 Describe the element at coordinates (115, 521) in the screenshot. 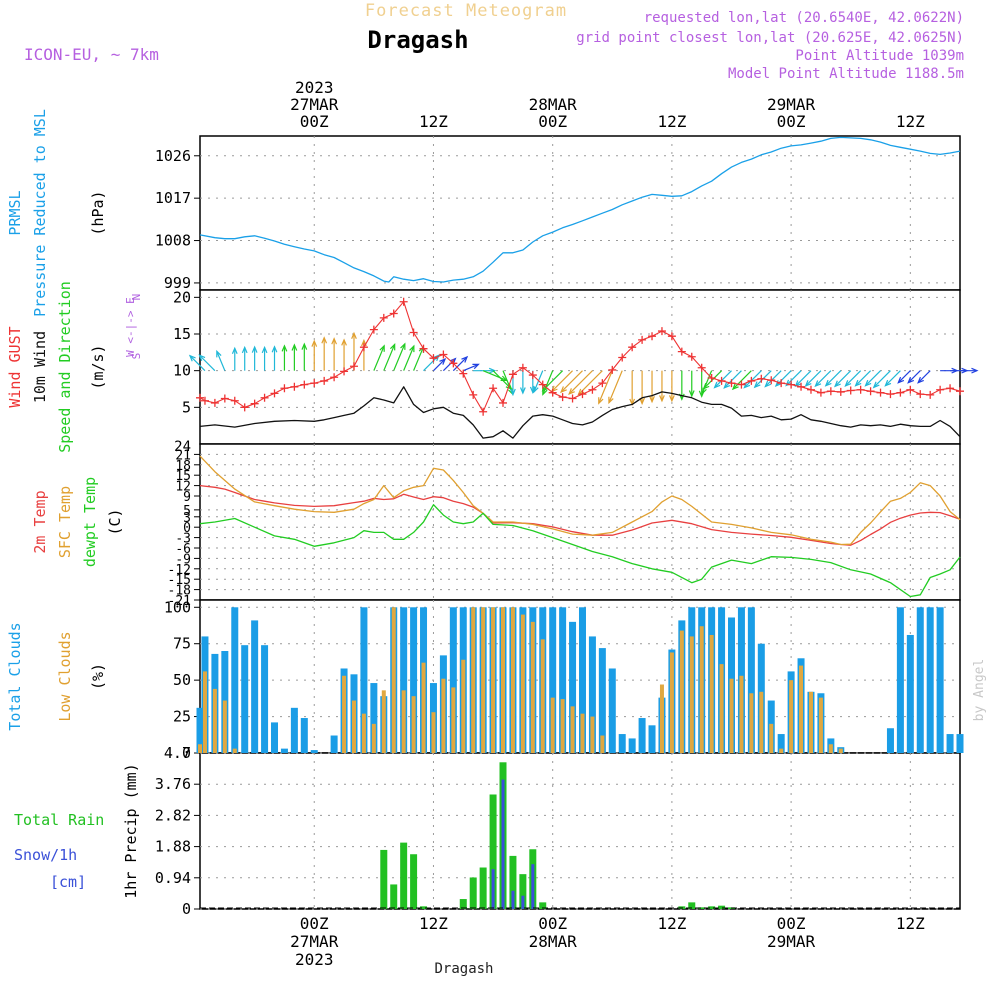

I see `temperature-ylabel: (C)` at that location.